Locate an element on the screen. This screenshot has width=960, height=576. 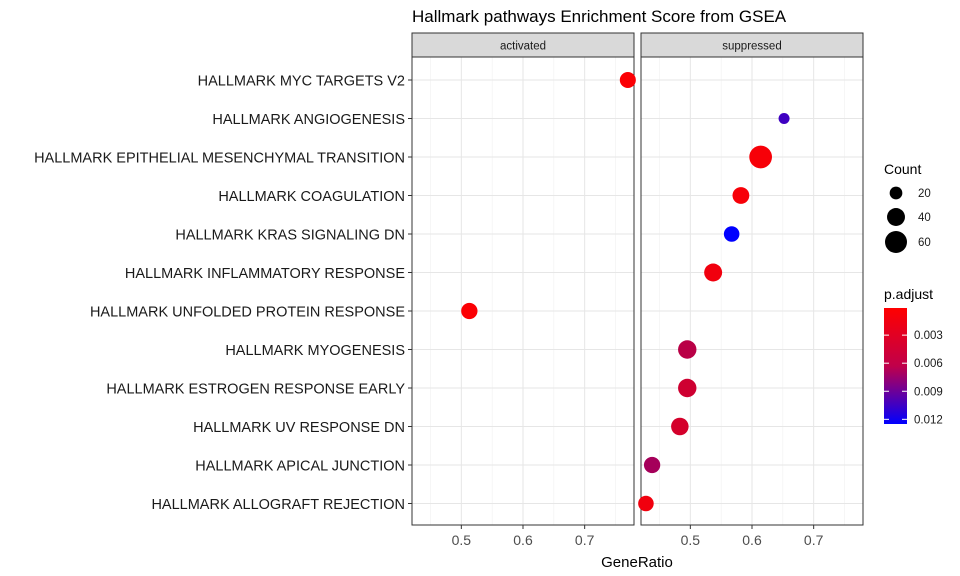
size-legend-label: 40 is located at coordinates (924, 218).